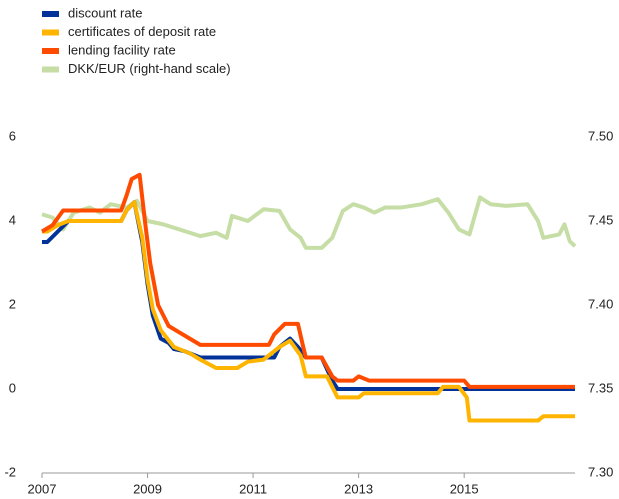 The image size is (619, 499). What do you see at coordinates (122, 49) in the screenshot?
I see `legend-label: lending facility rate` at bounding box center [122, 49].